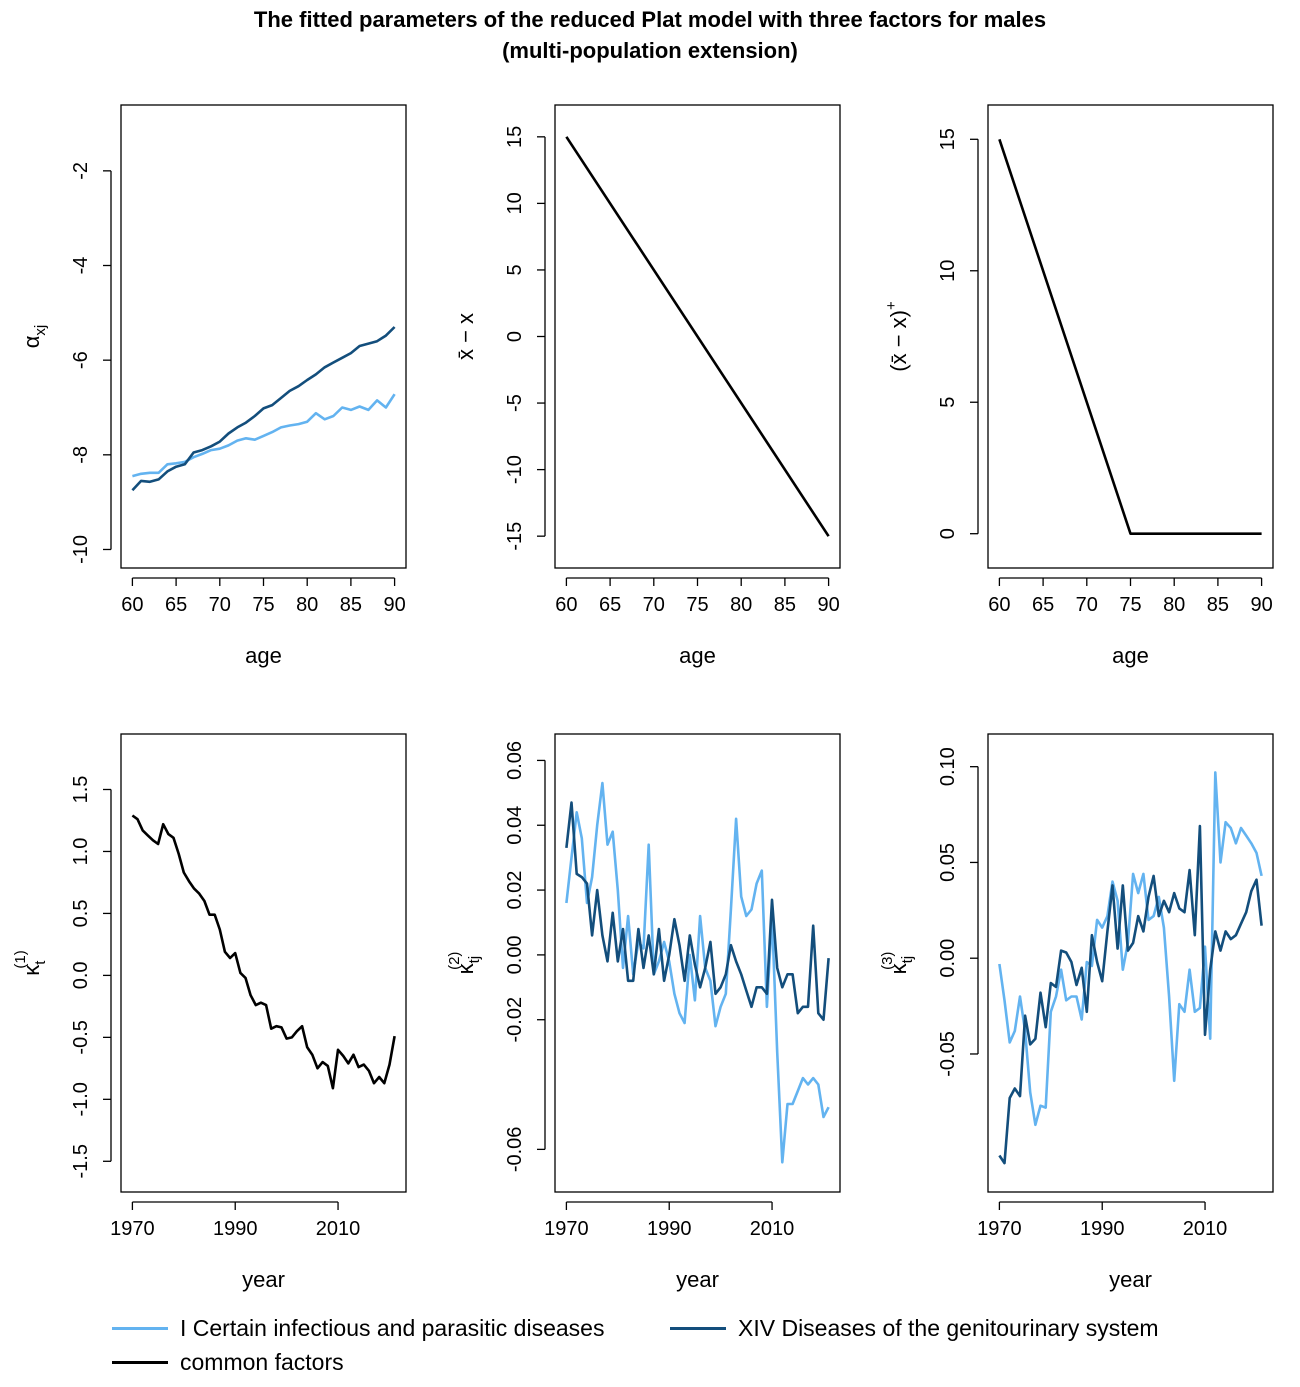 The image size is (1300, 1387). What do you see at coordinates (897, 336) in the screenshot?
I see `y-axis-label: (x̄ − x)+` at bounding box center [897, 336].